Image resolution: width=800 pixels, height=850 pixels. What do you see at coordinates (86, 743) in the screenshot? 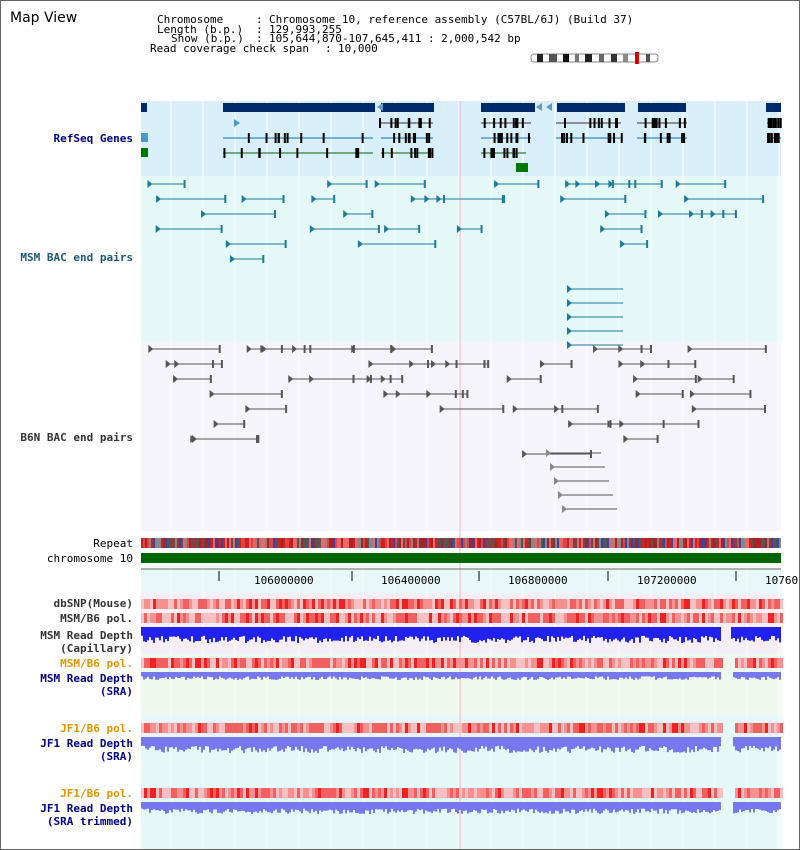
I see `track-label-jf1-depth-sra: JF1 Read Depth` at bounding box center [86, 743].